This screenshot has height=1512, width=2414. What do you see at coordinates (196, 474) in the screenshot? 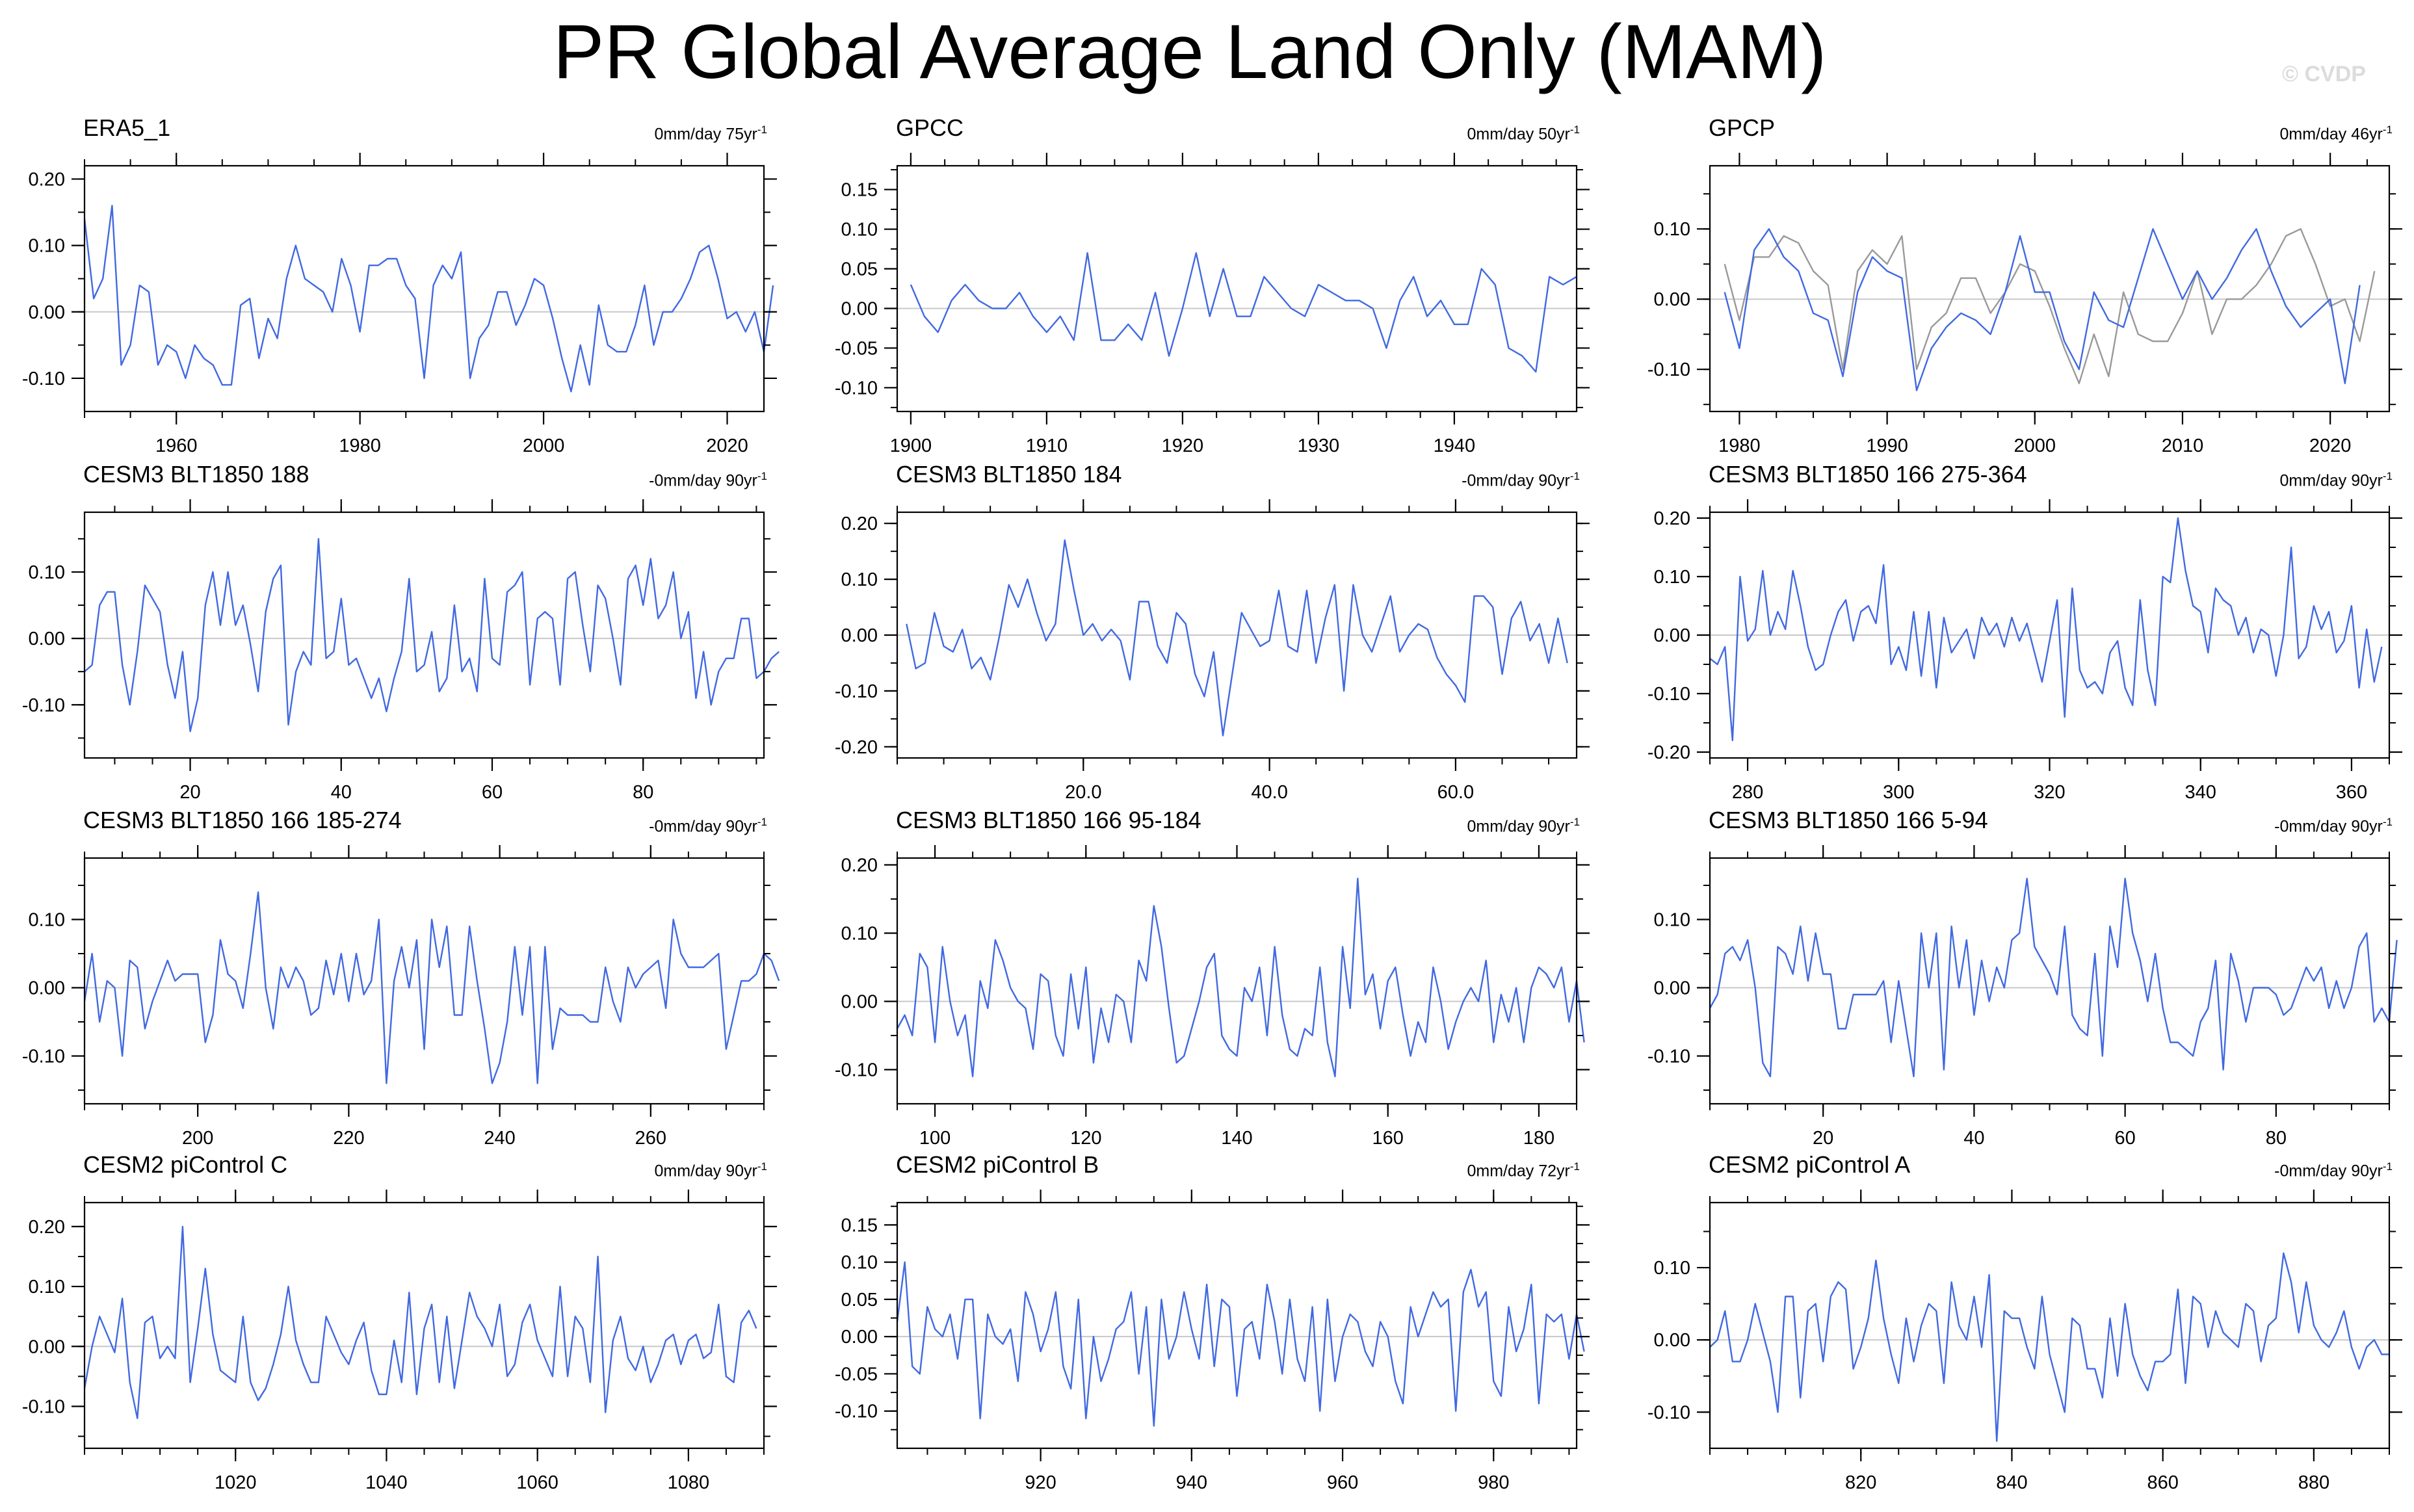
I see `panel-title: CESM3 BLT1850 188` at bounding box center [196, 474].